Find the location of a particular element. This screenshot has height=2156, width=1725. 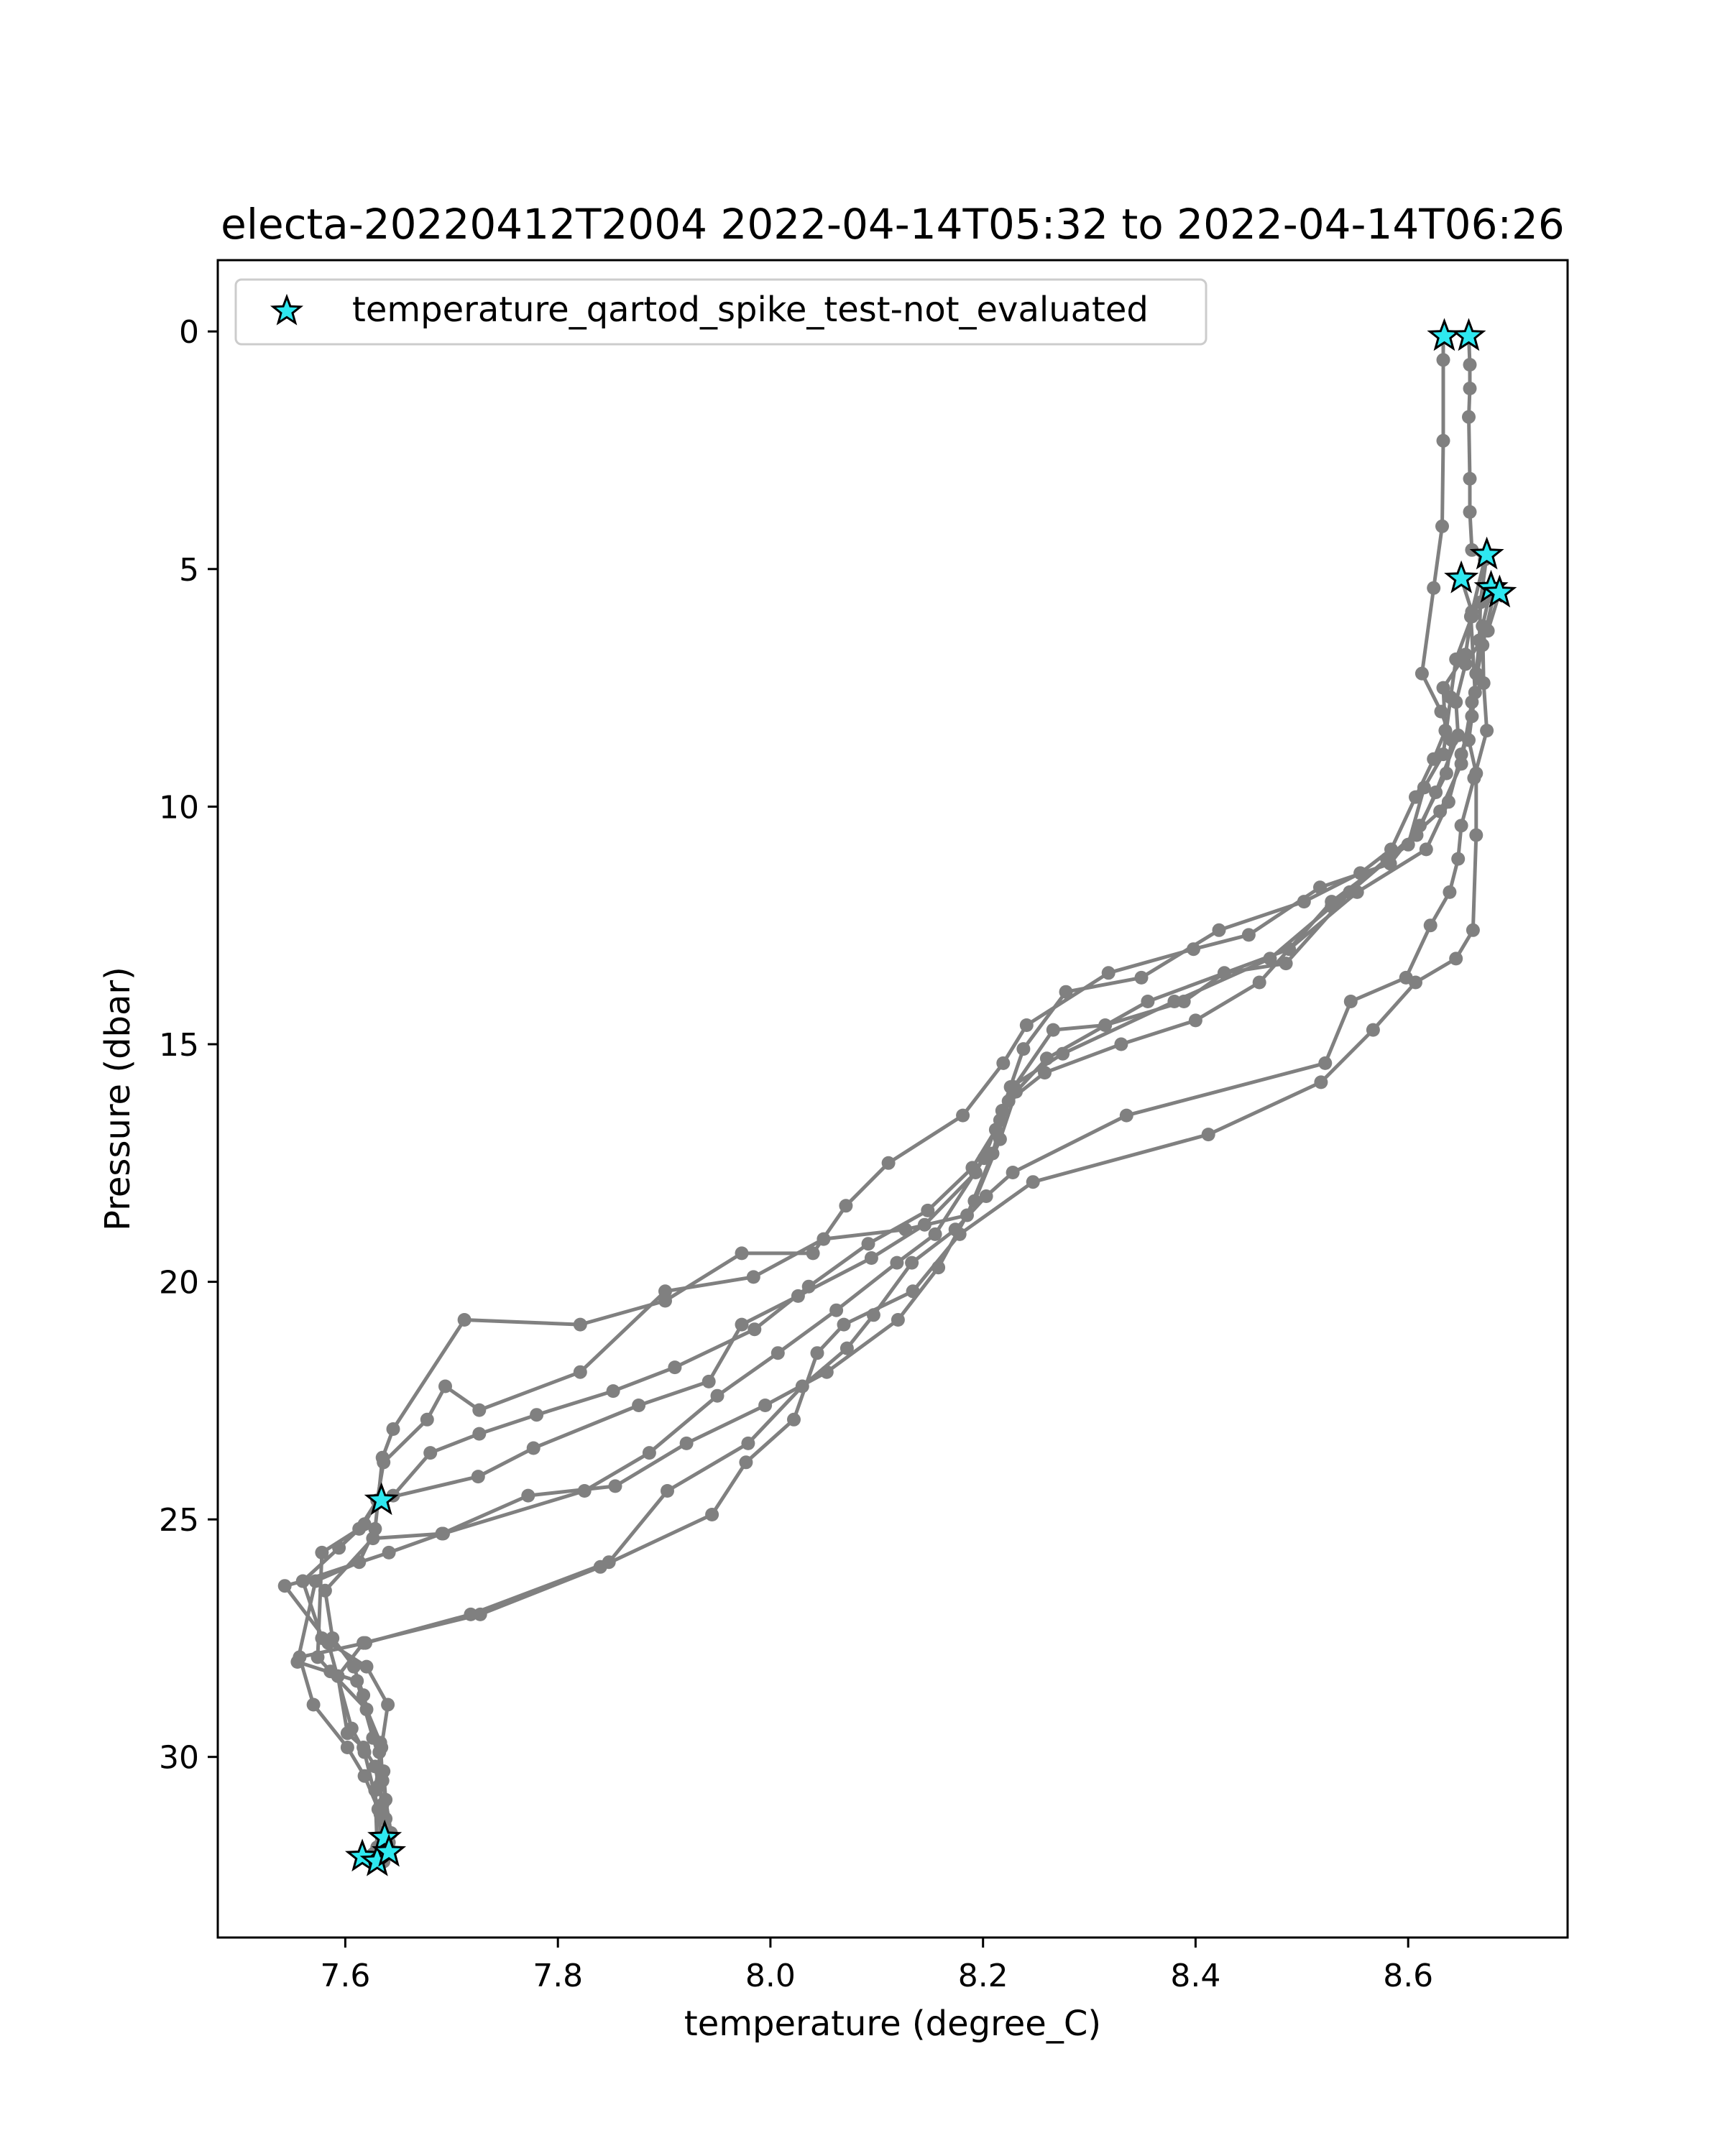

y-tick-label: 10 is located at coordinates (179, 808).